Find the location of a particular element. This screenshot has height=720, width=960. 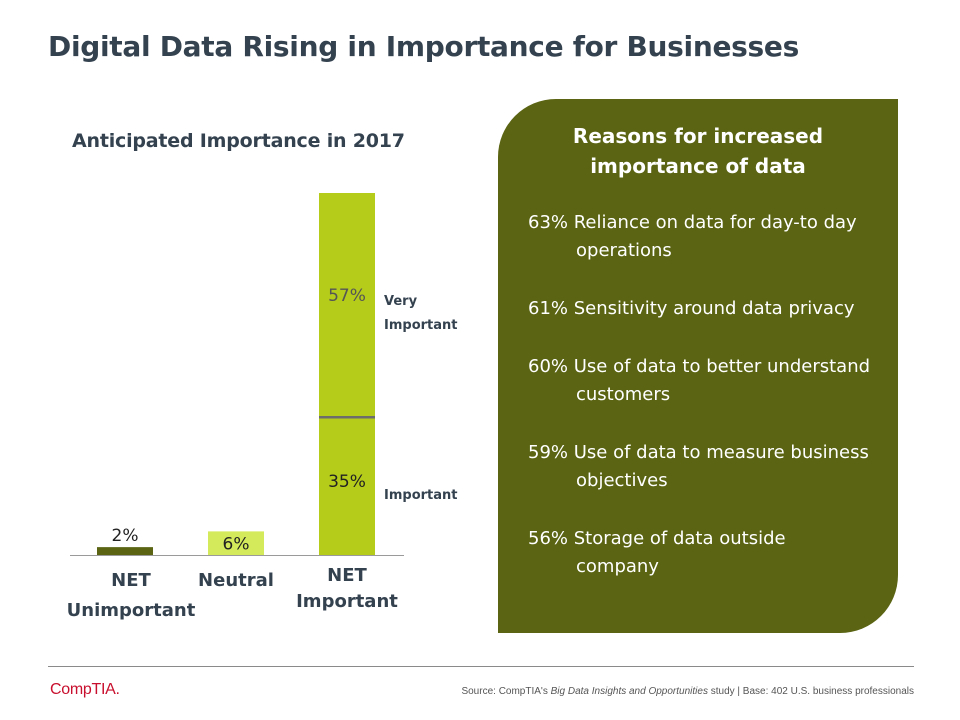

footer-divider is located at coordinates (481, 666).